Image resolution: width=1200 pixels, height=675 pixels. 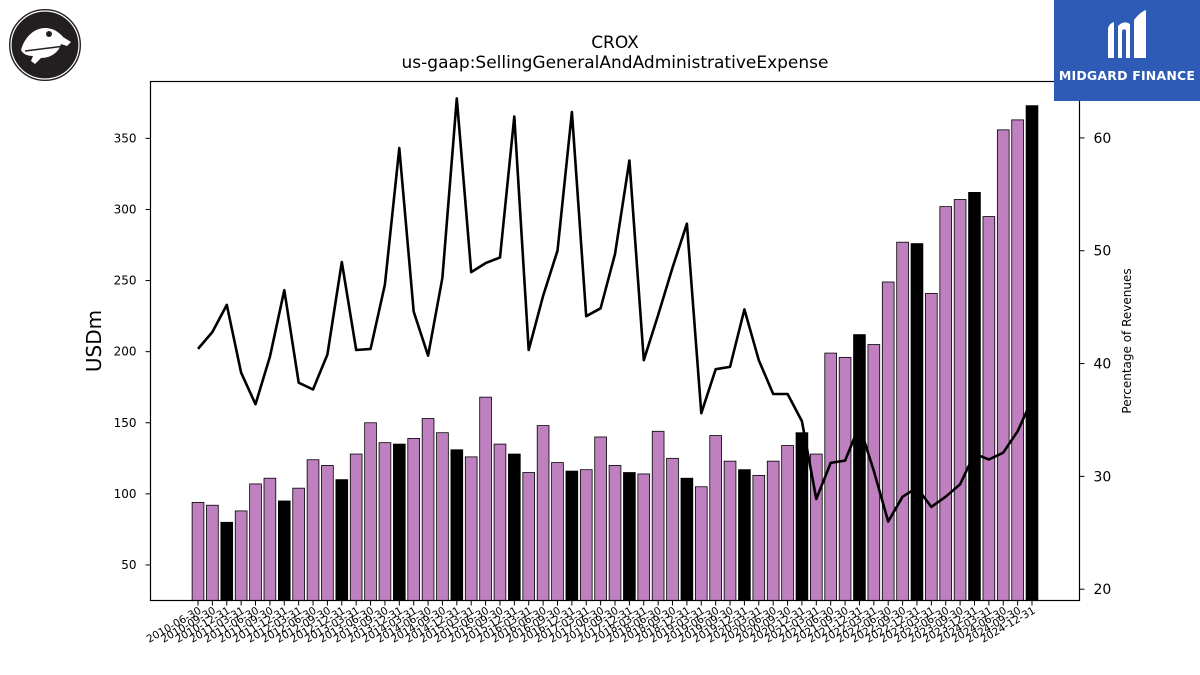 What do you see at coordinates (1103, 139) in the screenshot?
I see `y2-tick-label: 60` at bounding box center [1103, 139].